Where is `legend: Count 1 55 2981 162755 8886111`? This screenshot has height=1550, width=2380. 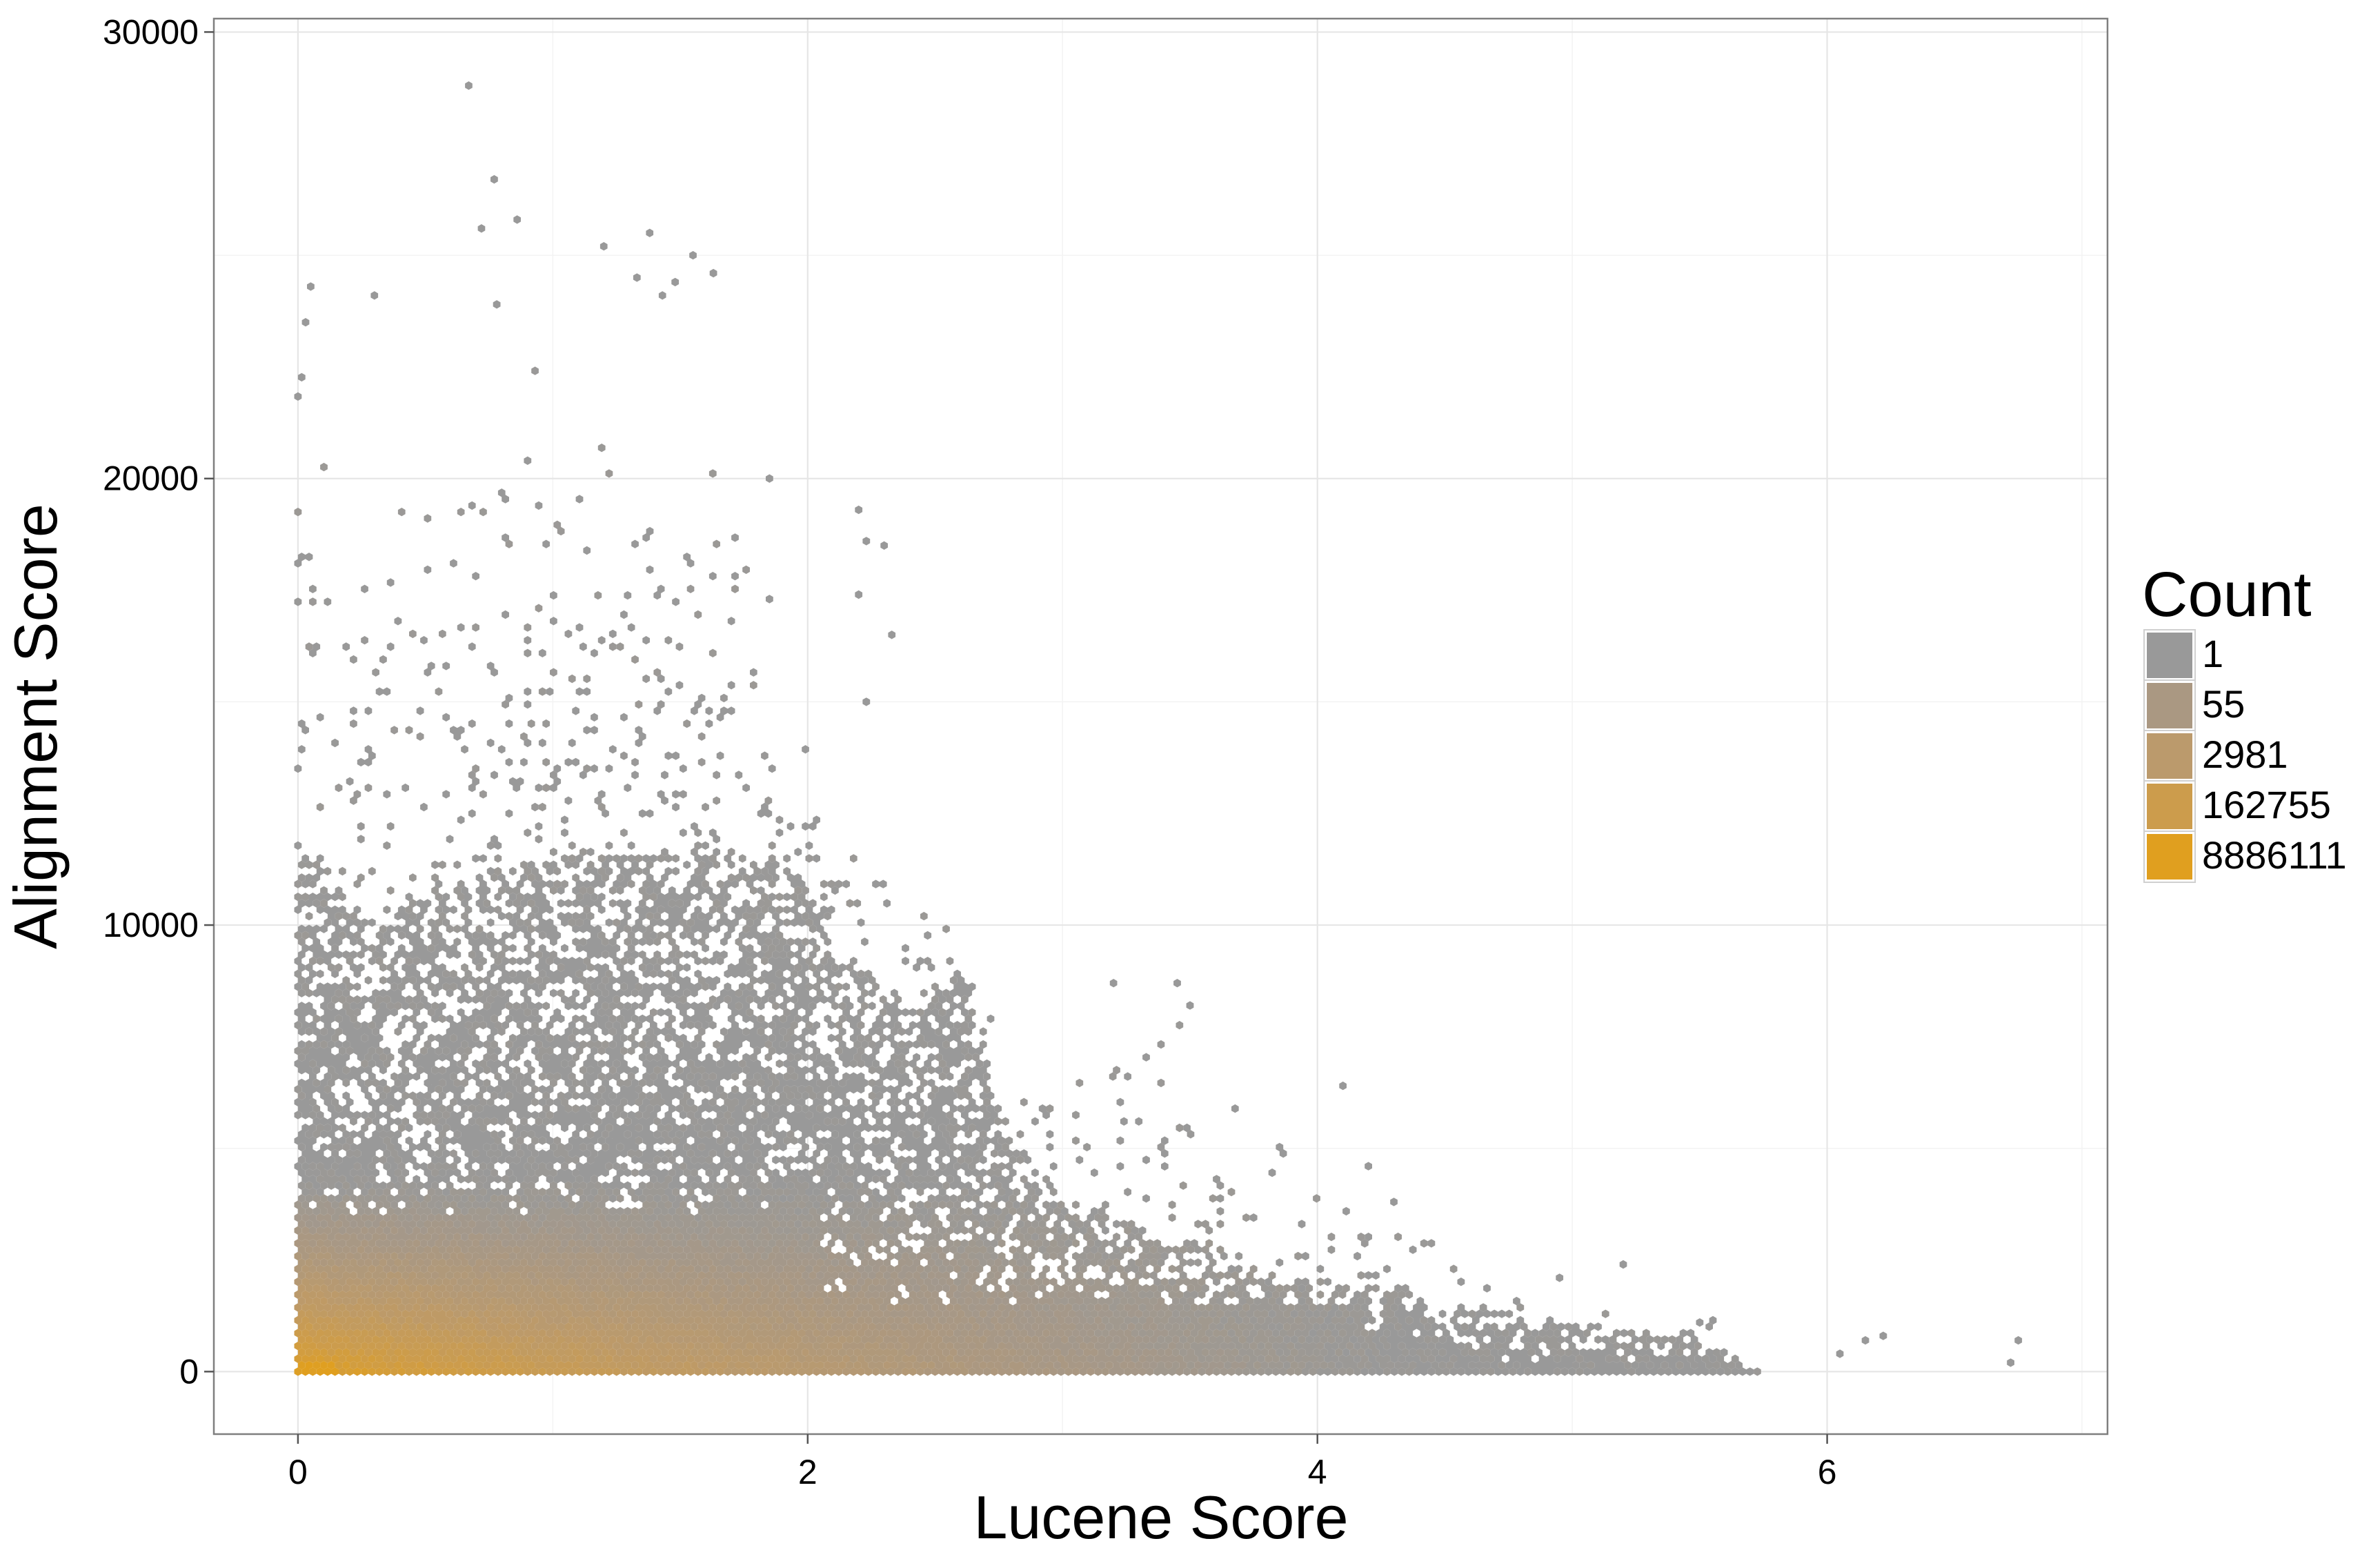
legend: Count 1 55 2981 162755 8886111 is located at coordinates (2244, 721).